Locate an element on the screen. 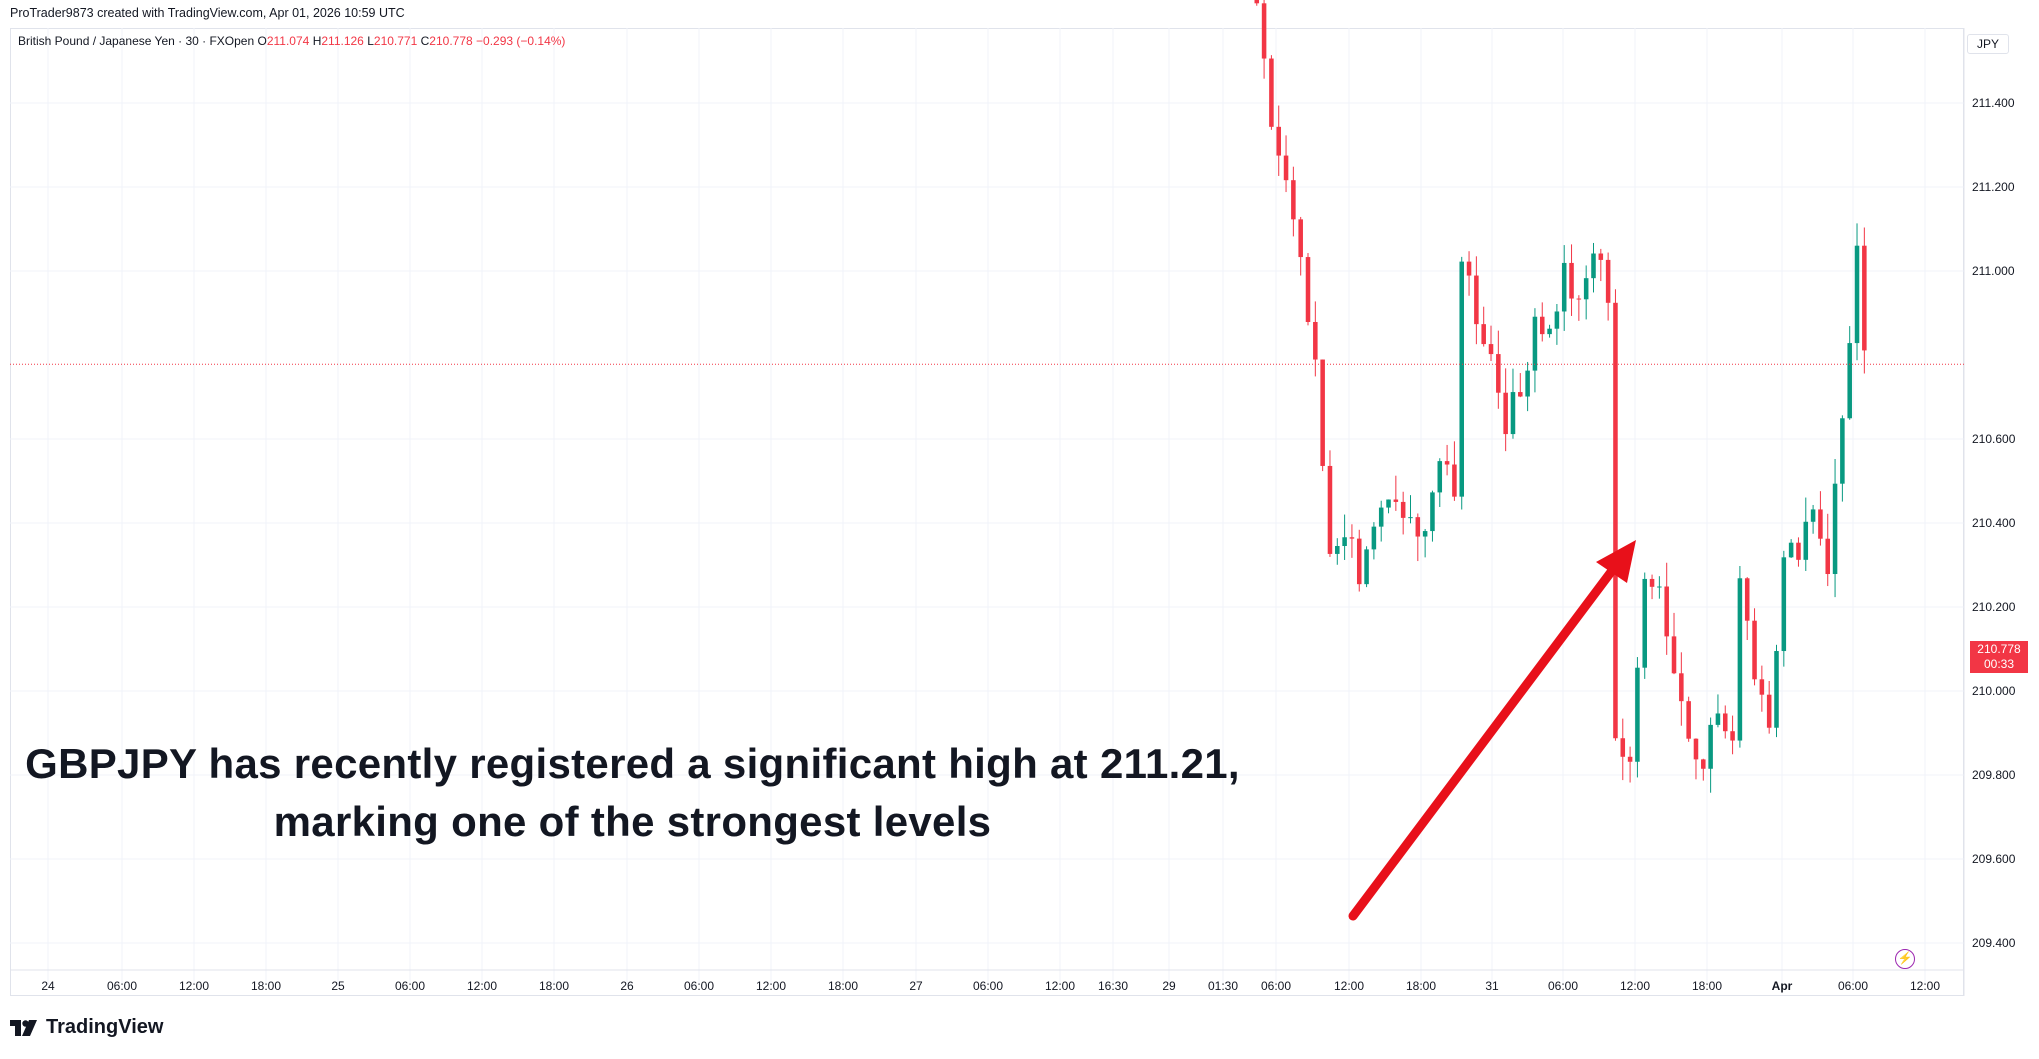 The height and width of the screenshot is (1059, 2039). legend-low-value: 210.771 is located at coordinates (395, 41).